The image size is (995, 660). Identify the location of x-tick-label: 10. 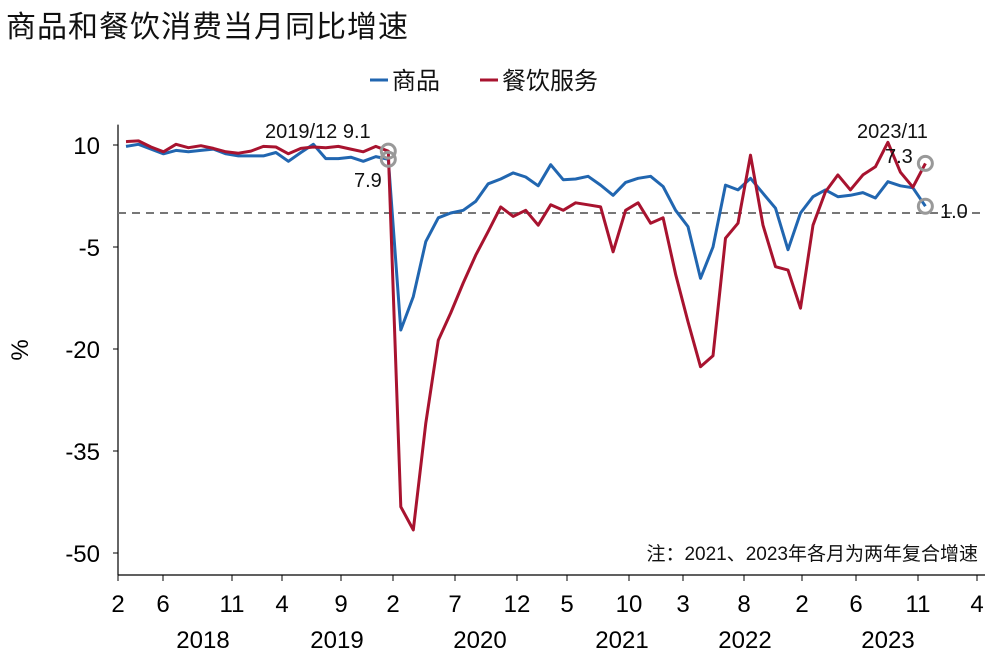
(629, 604).